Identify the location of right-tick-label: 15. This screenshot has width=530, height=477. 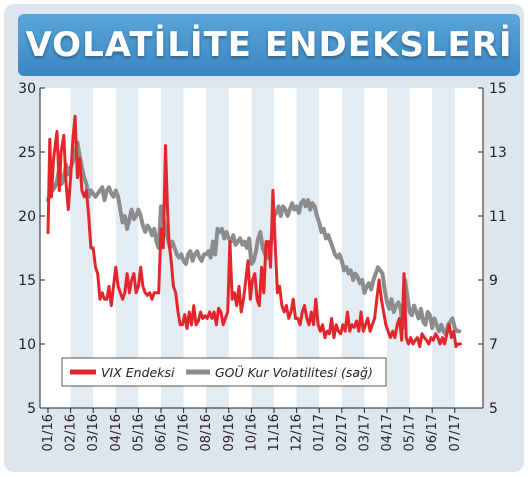
(498, 89).